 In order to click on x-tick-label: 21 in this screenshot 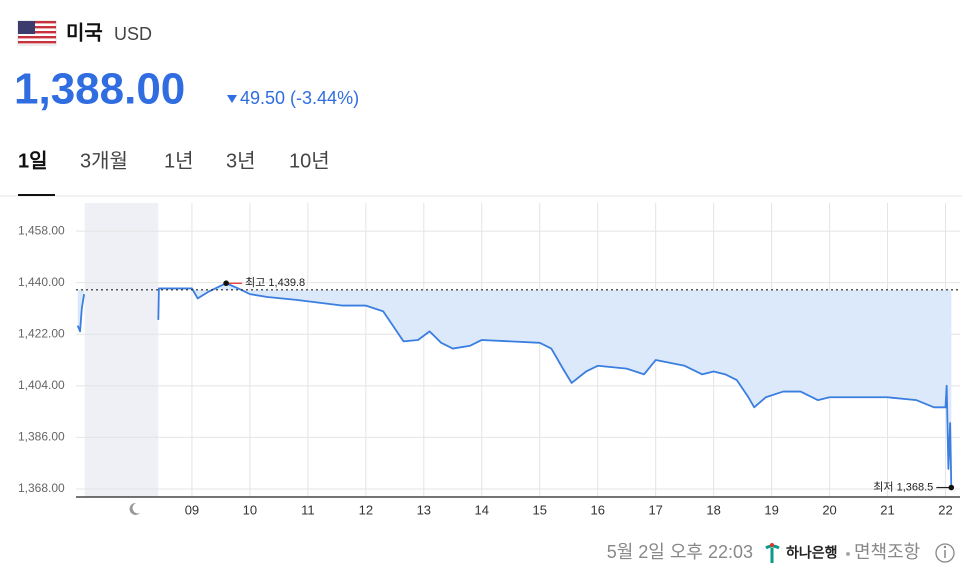, I will do `click(887, 509)`.